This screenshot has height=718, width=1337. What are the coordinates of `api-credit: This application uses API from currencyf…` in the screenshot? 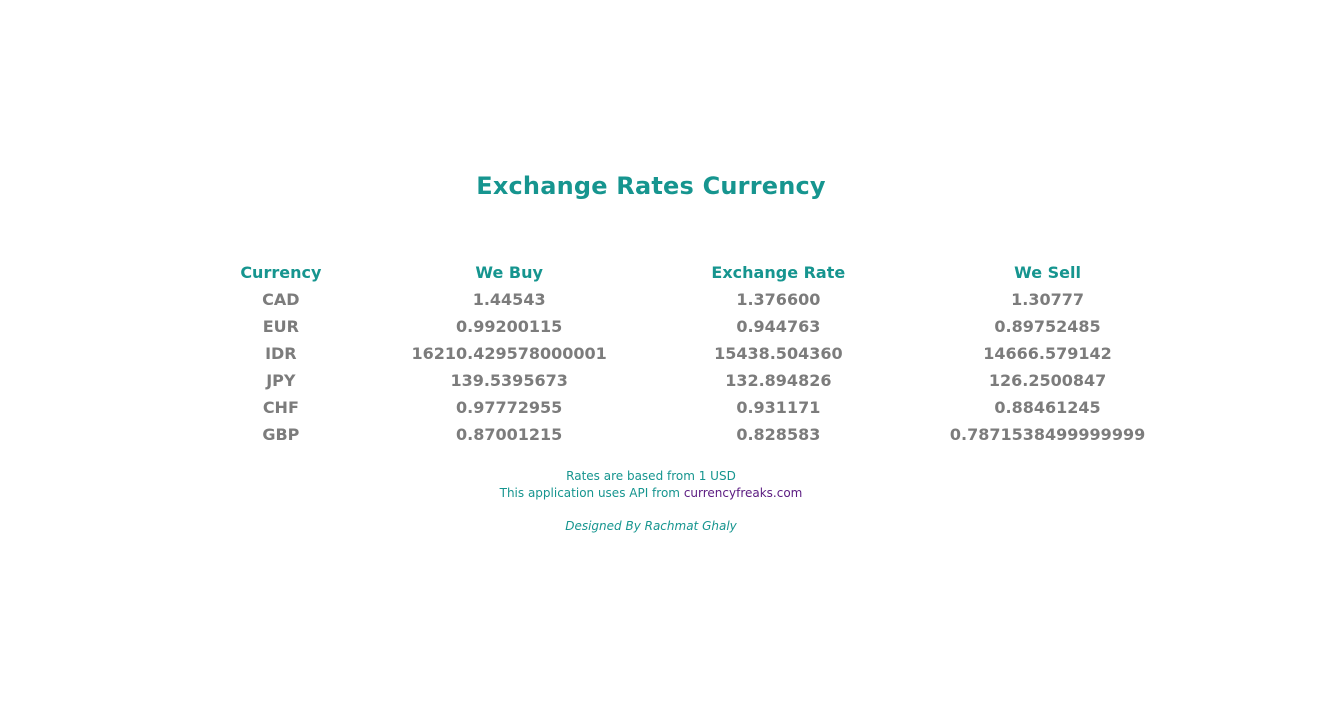 It's located at (651, 493).